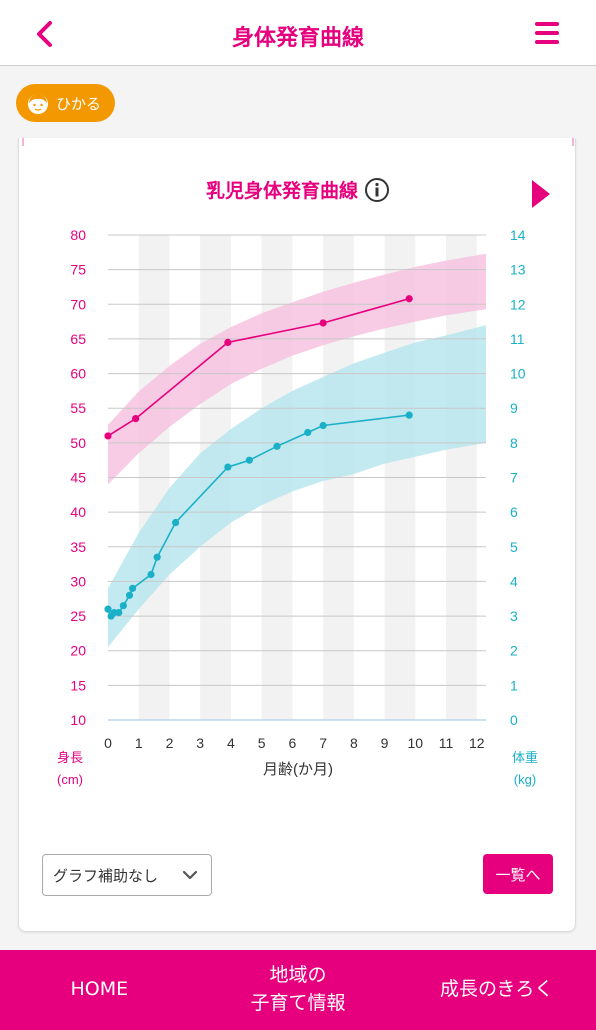 This screenshot has width=596, height=1030. Describe the element at coordinates (78, 408) in the screenshot. I see `height-tick-label: 55` at that location.